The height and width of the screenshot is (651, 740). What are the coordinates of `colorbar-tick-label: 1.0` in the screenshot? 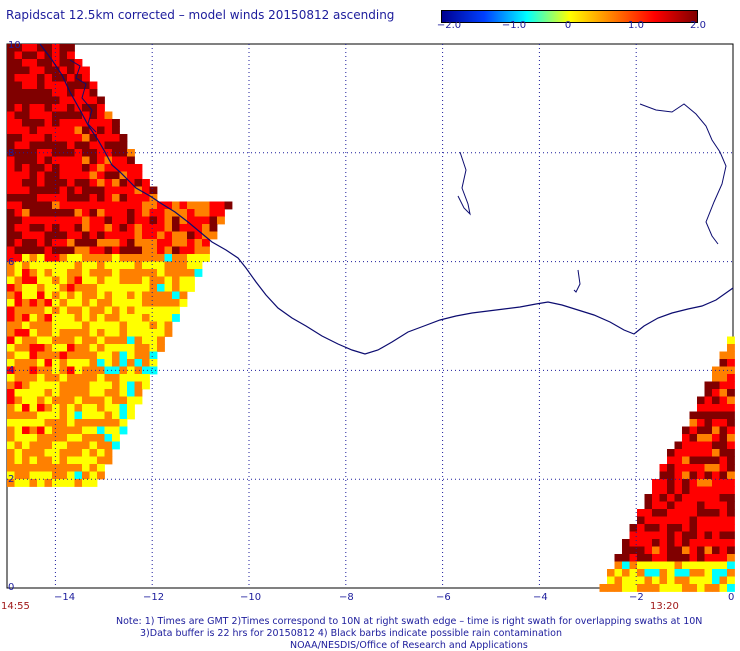 It's located at (636, 25).